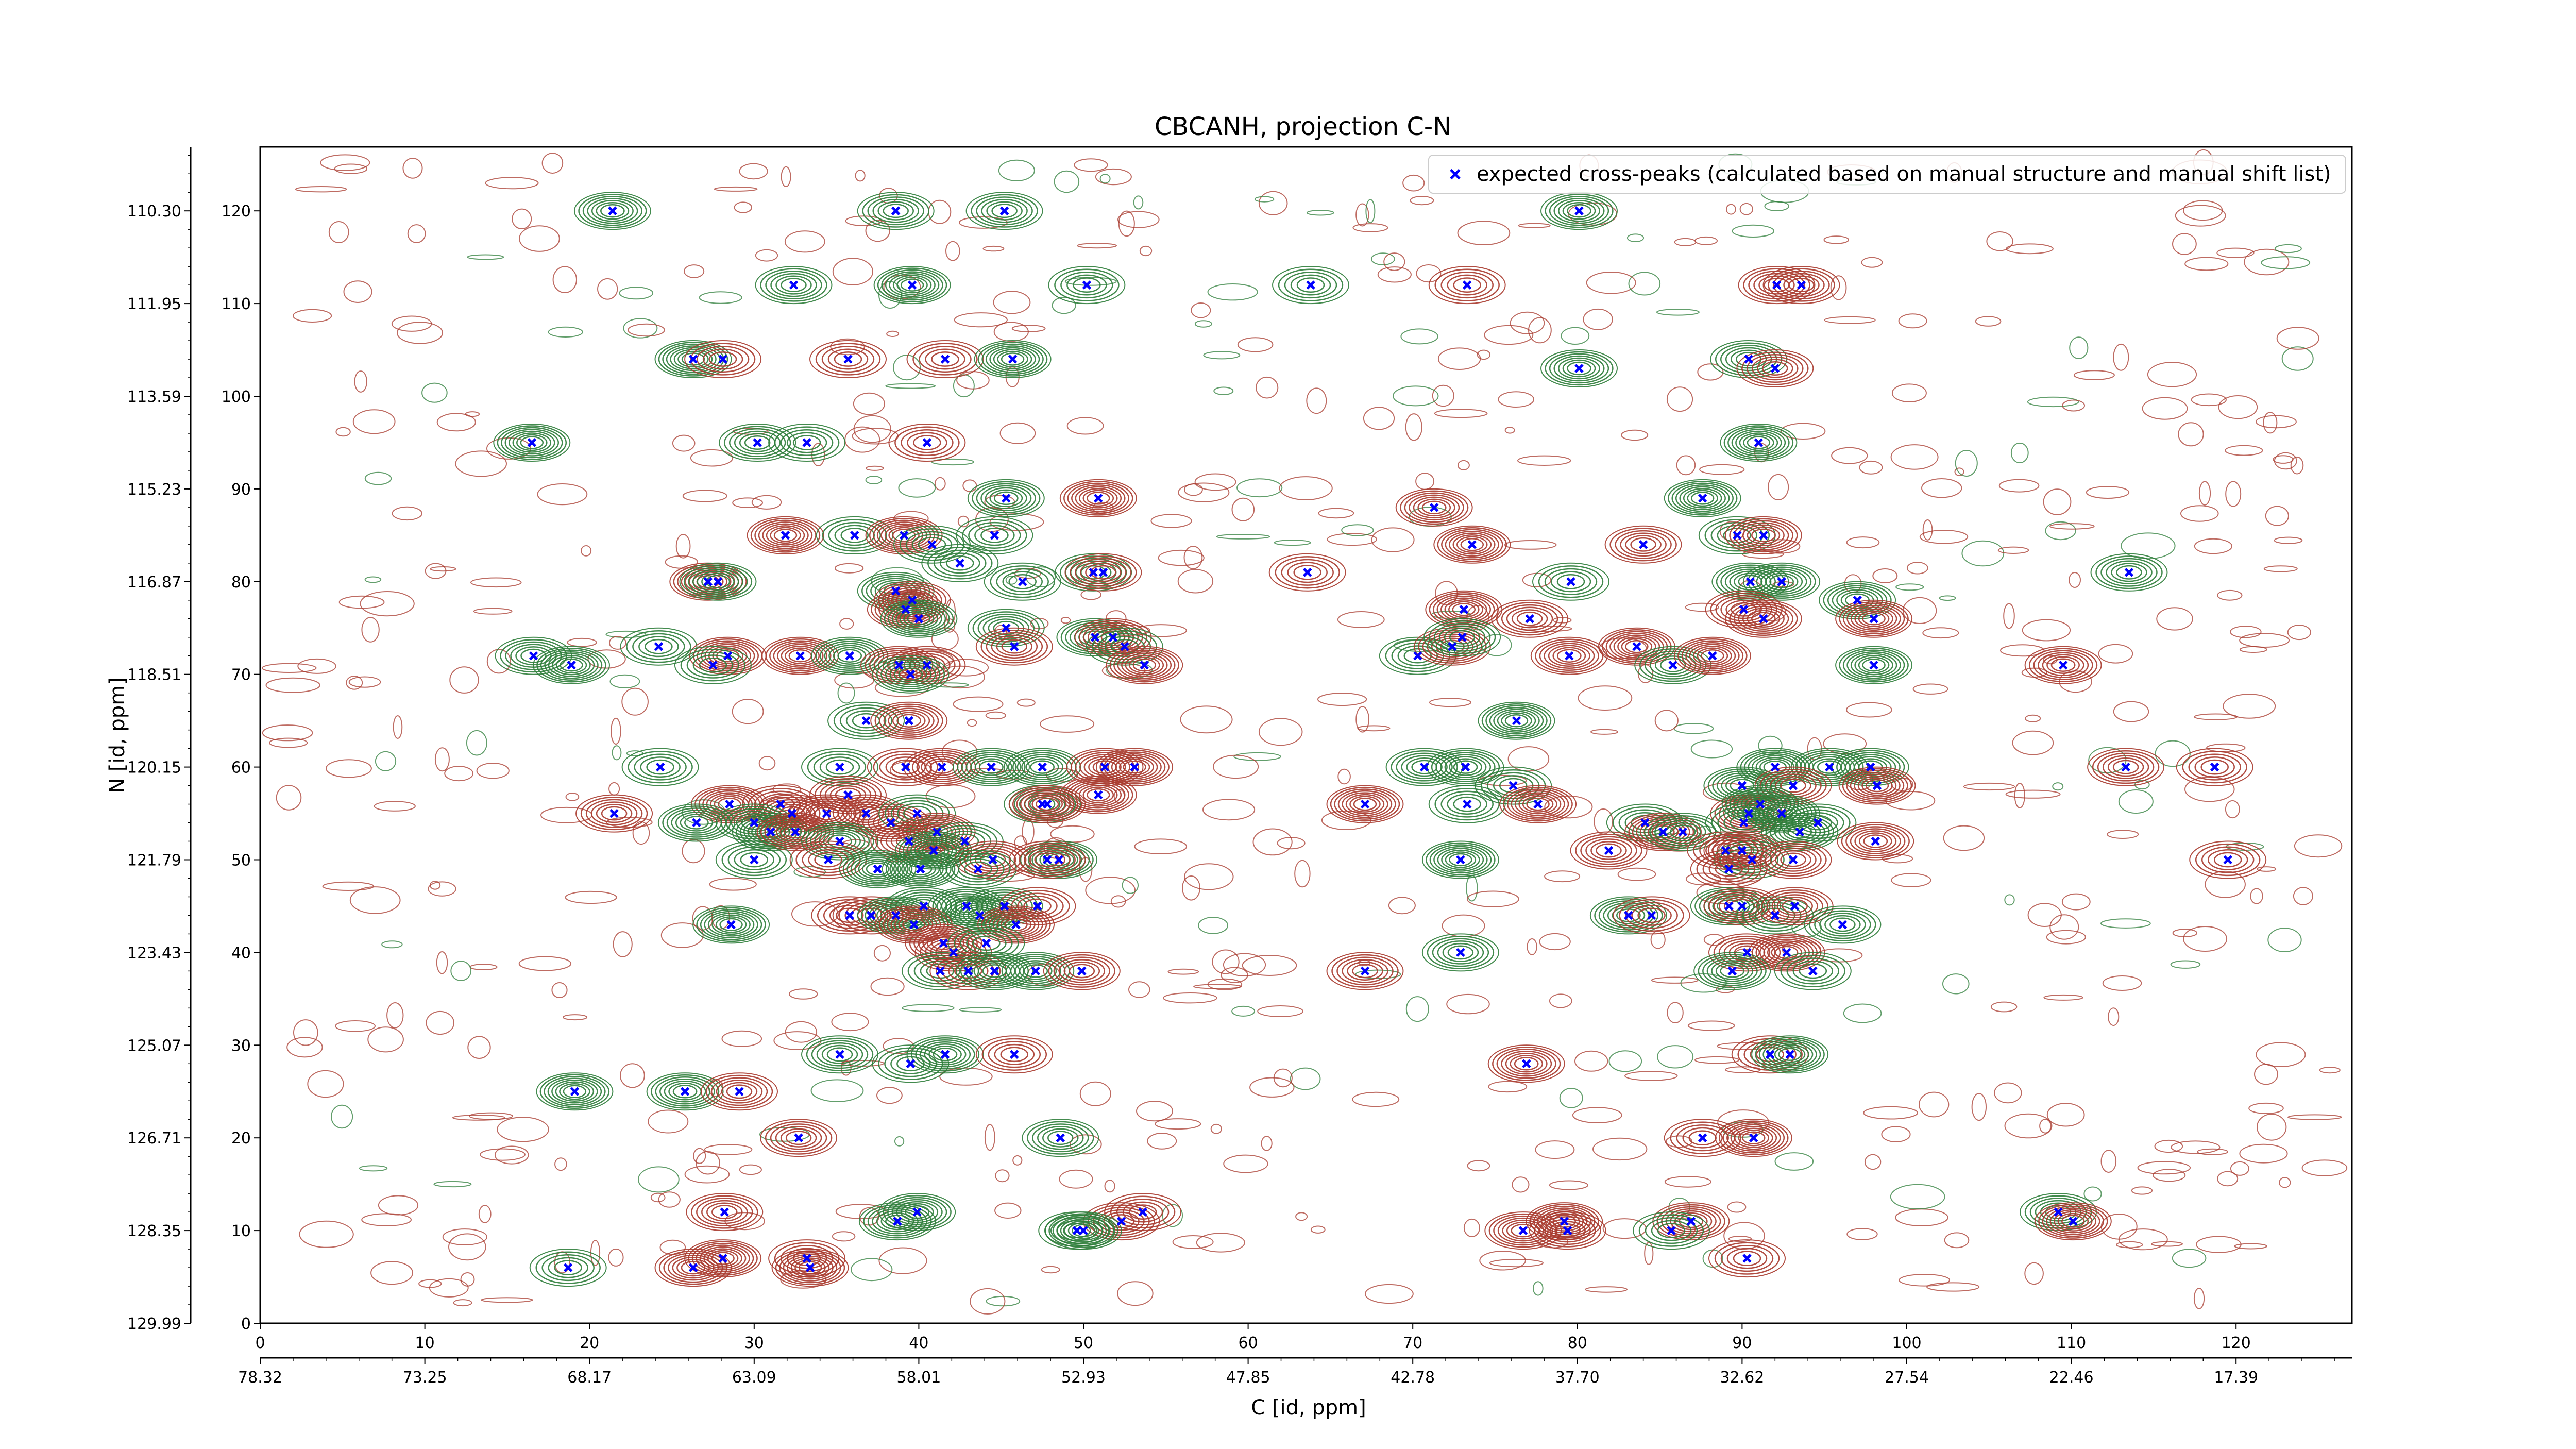  Describe the element at coordinates (589, 1378) in the screenshot. I see `x-ppm-tick-label: 68.17` at that location.